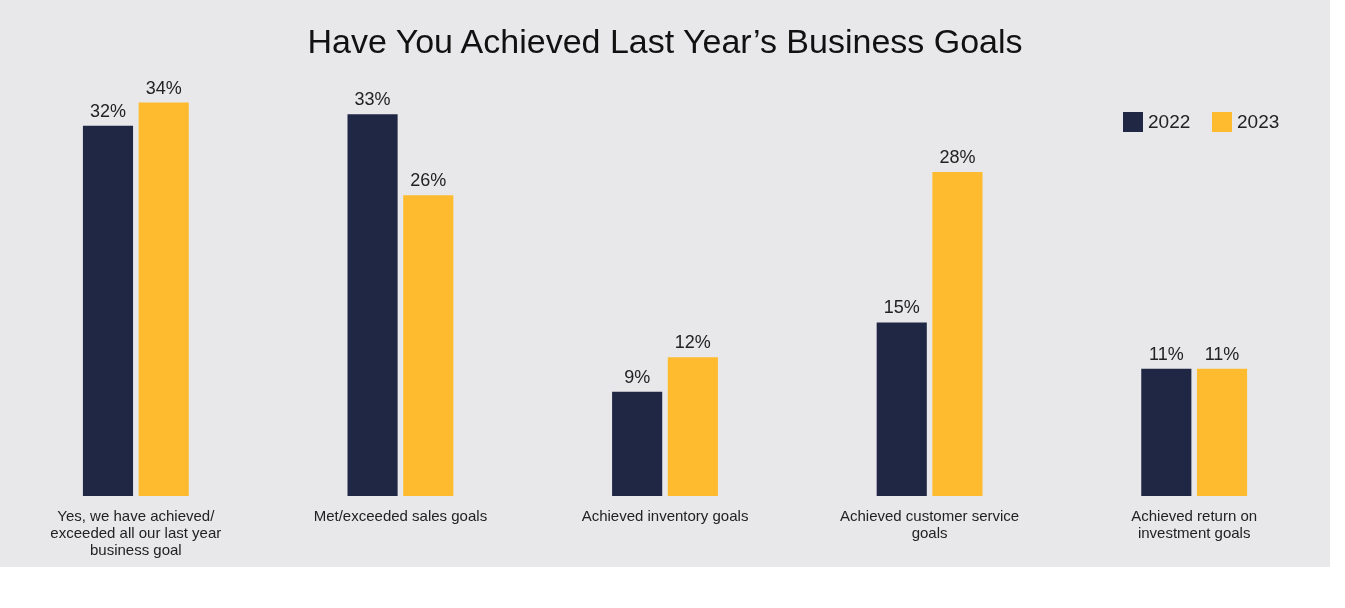  What do you see at coordinates (637, 376) in the screenshot?
I see `data-label: 9%` at bounding box center [637, 376].